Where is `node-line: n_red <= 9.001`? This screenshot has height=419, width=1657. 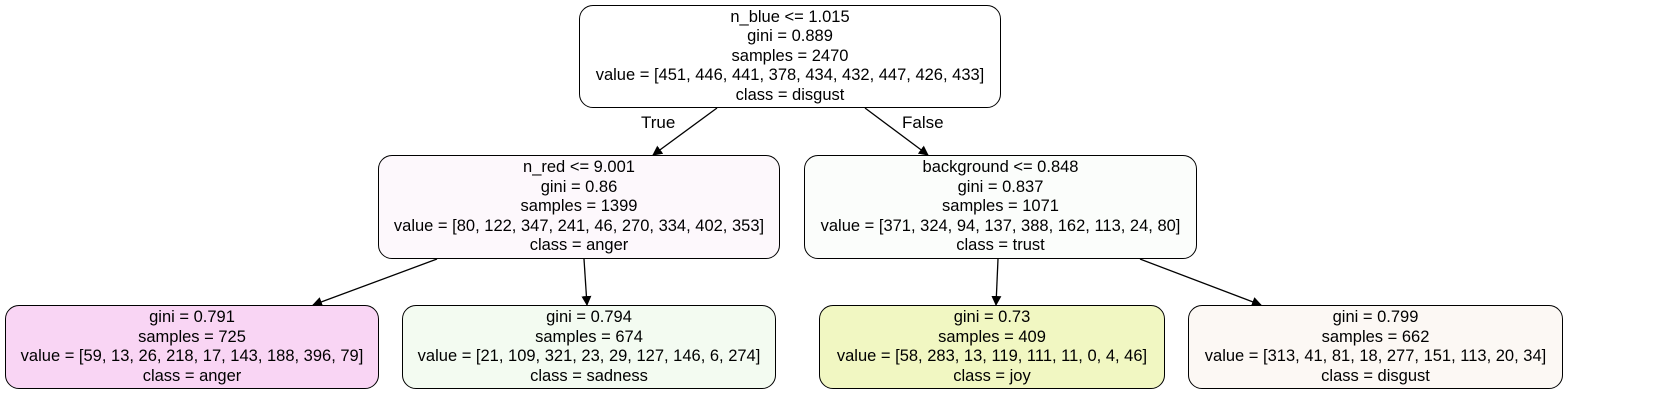 node-line: n_red <= 9.001 is located at coordinates (579, 167).